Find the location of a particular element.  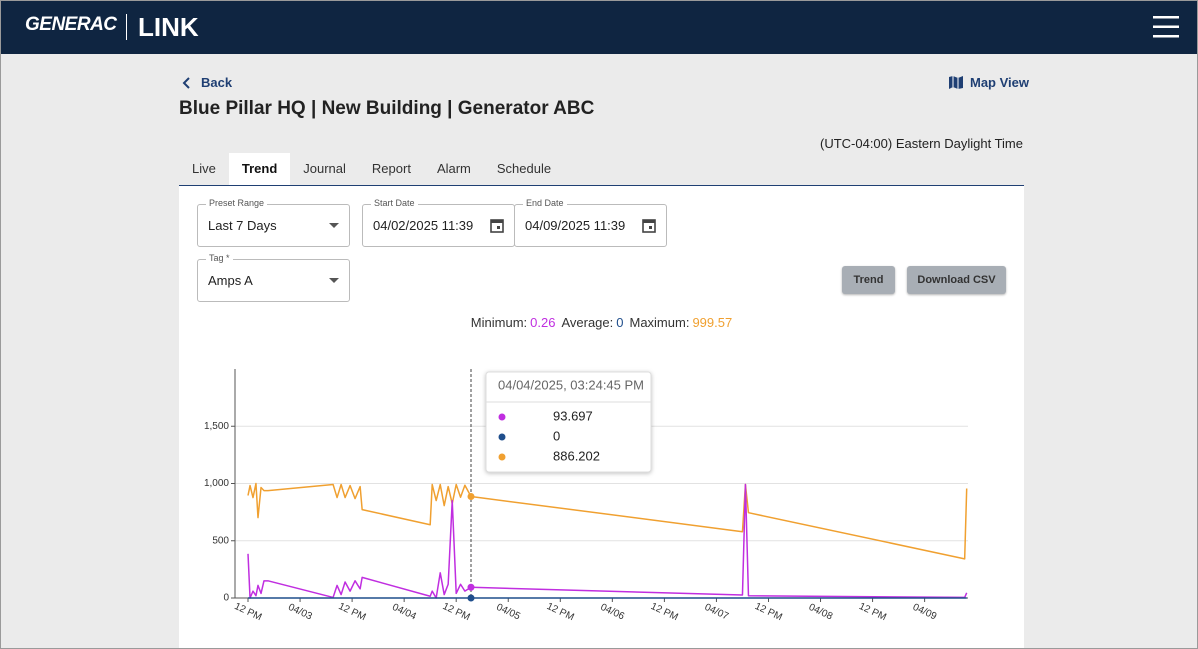

stat-label: Minimum: is located at coordinates (499, 322).